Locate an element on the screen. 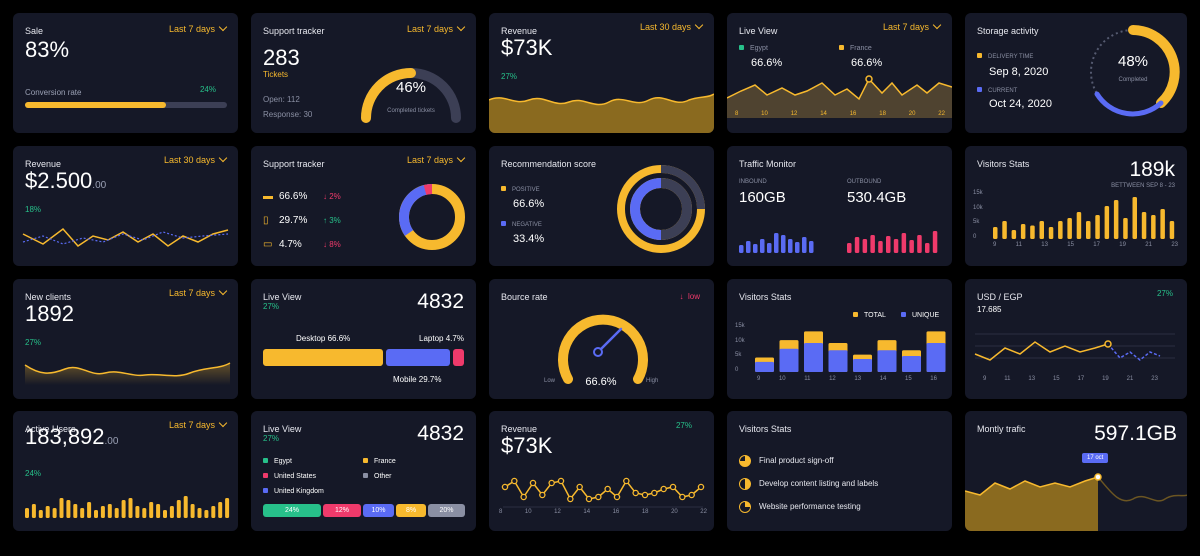  tick-label: 5k is located at coordinates (976, 222).